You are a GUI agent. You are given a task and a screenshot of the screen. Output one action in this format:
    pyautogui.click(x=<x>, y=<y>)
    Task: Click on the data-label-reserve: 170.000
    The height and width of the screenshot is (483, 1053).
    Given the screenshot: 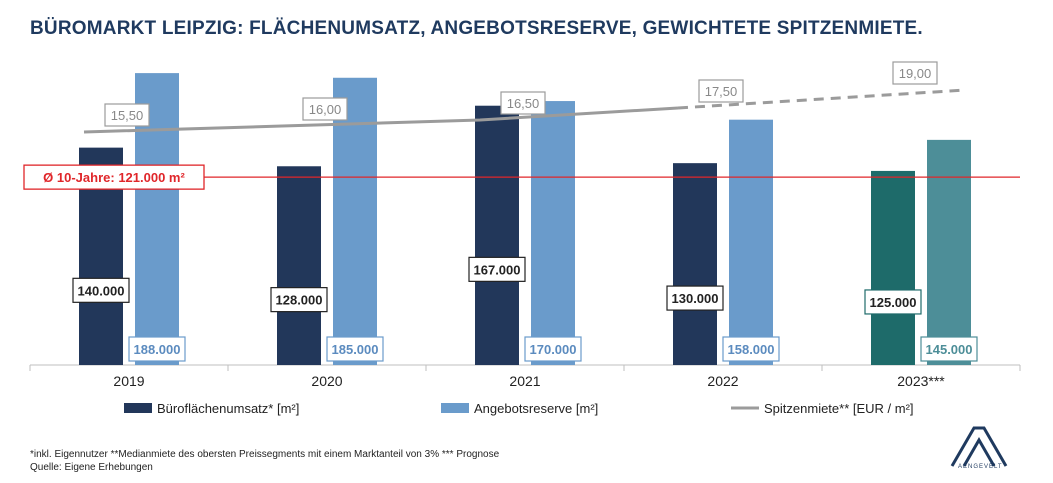 What is the action you would take?
    pyautogui.click(x=553, y=349)
    